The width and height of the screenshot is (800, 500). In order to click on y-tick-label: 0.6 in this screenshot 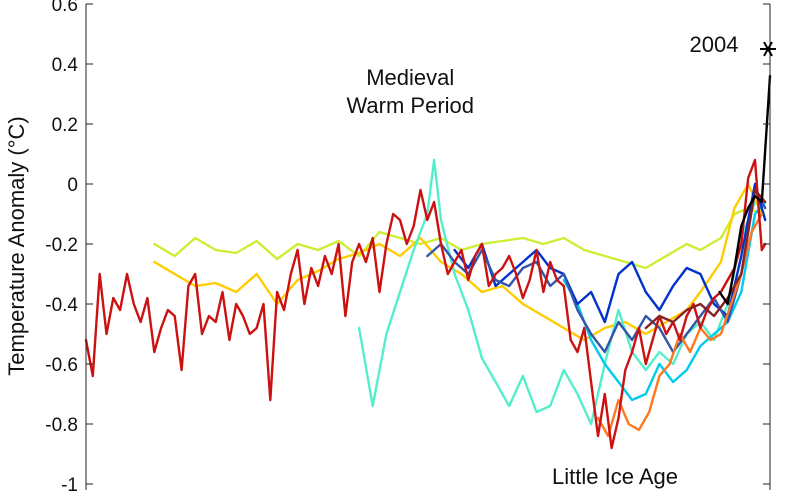, I will do `click(65, 8)`.